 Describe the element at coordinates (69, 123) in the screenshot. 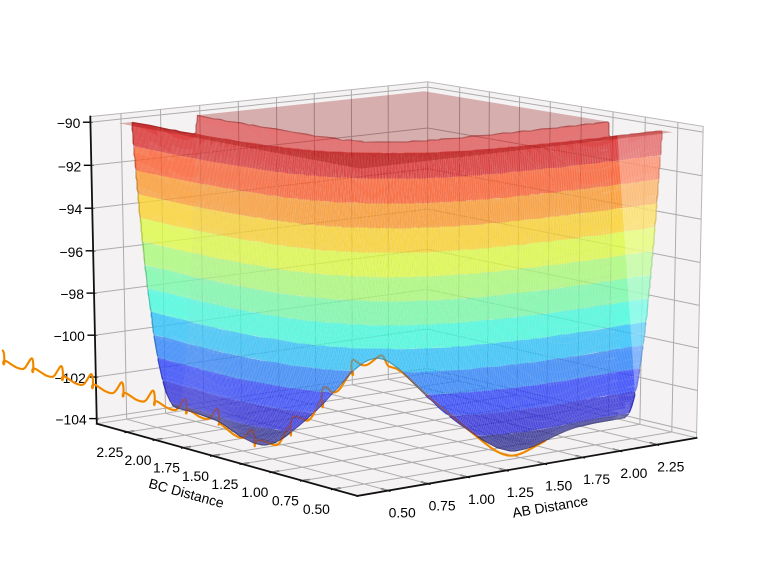

I see `svg-text: −90` at that location.